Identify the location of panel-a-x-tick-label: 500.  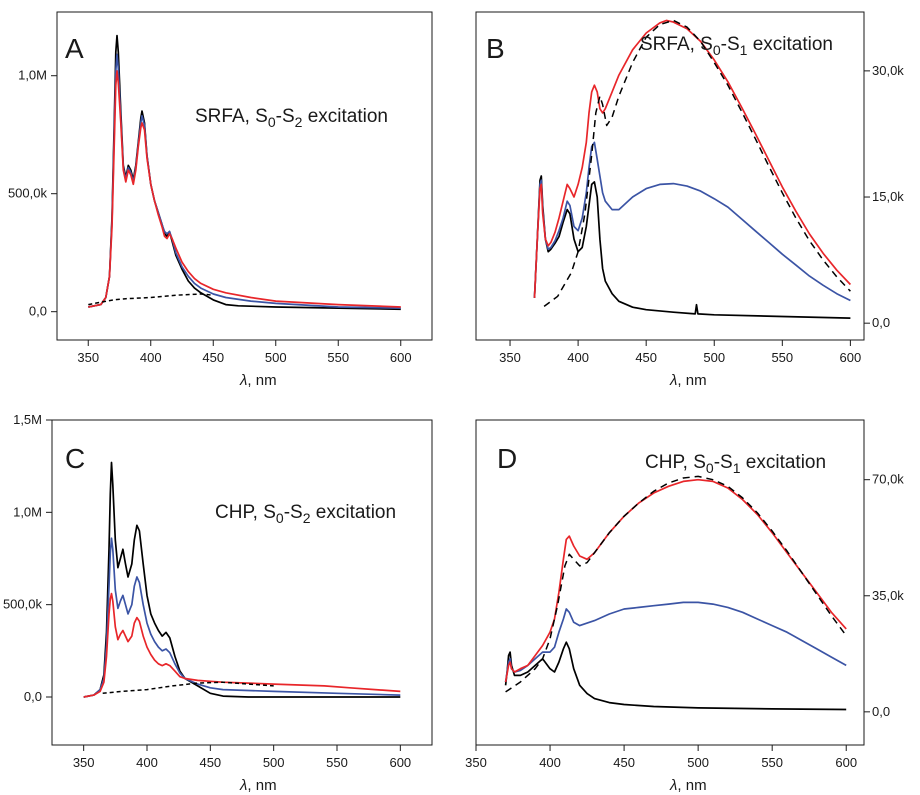
(276, 357).